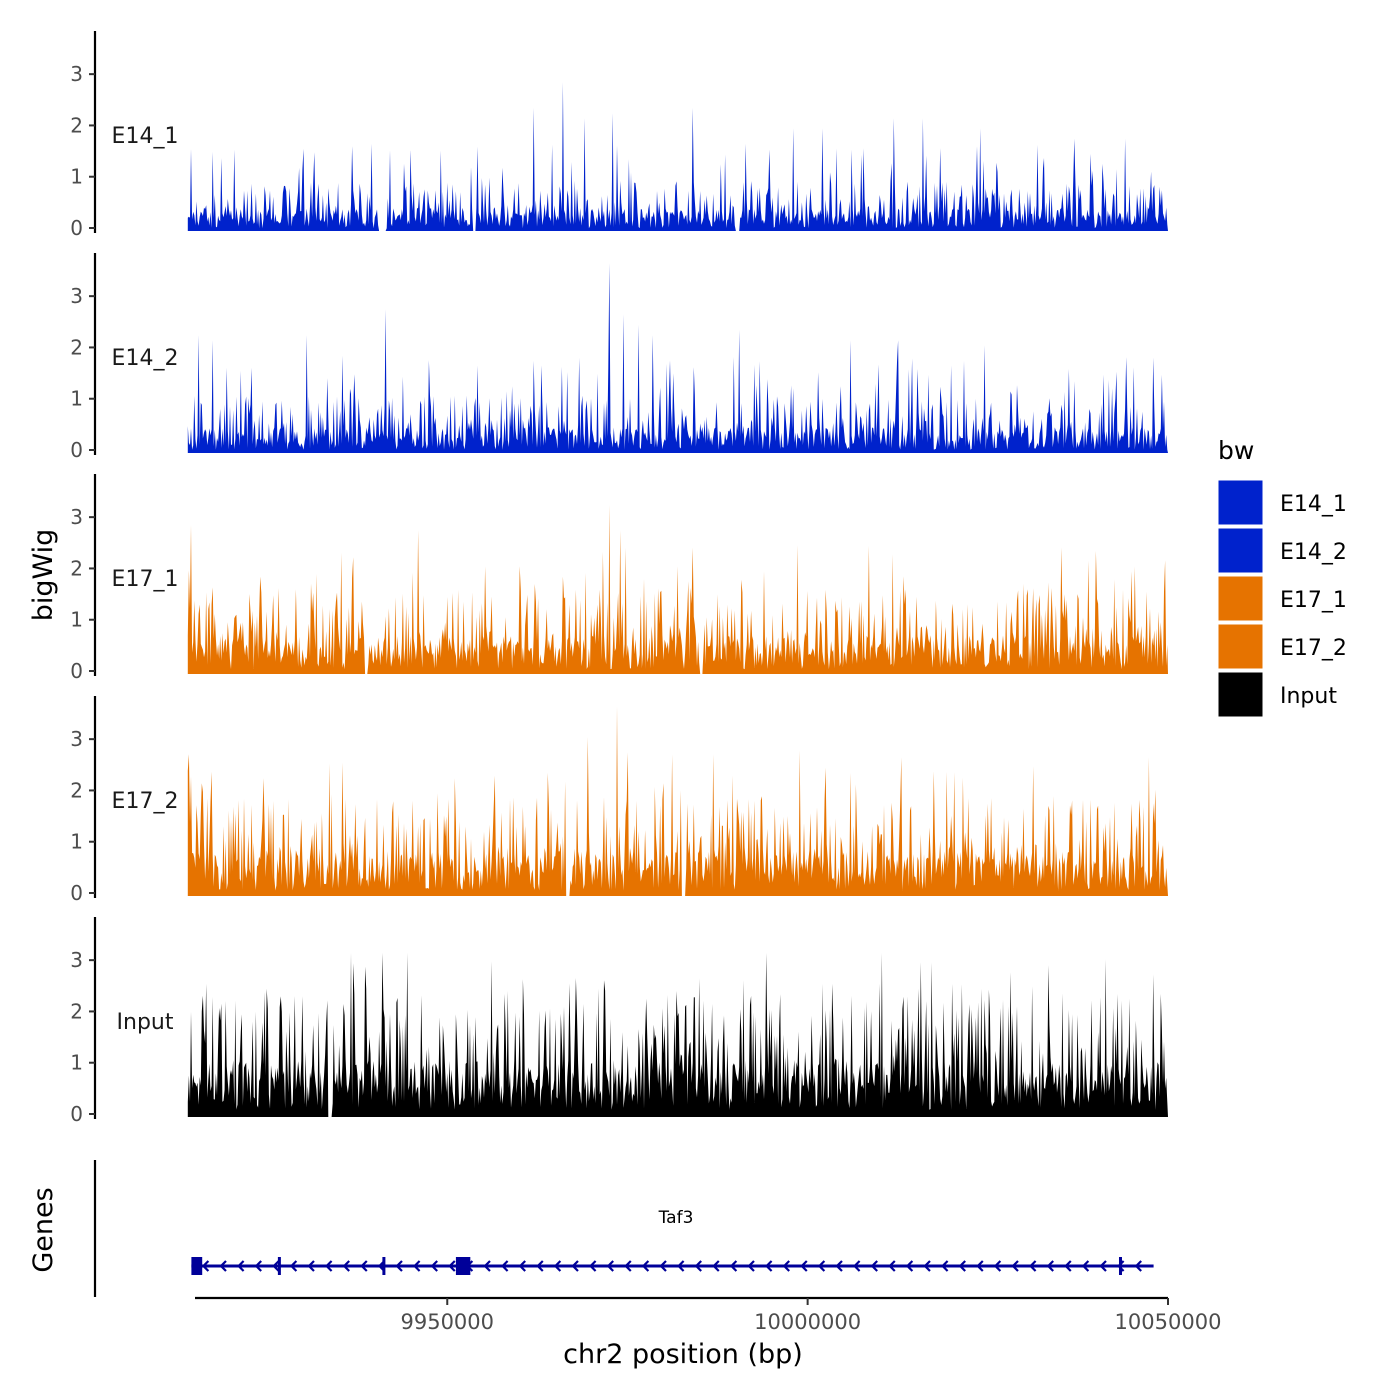 The image size is (1400, 1400). I want to click on track-E17_2: 0 1 2 3 E17_2, so click(619, 800).